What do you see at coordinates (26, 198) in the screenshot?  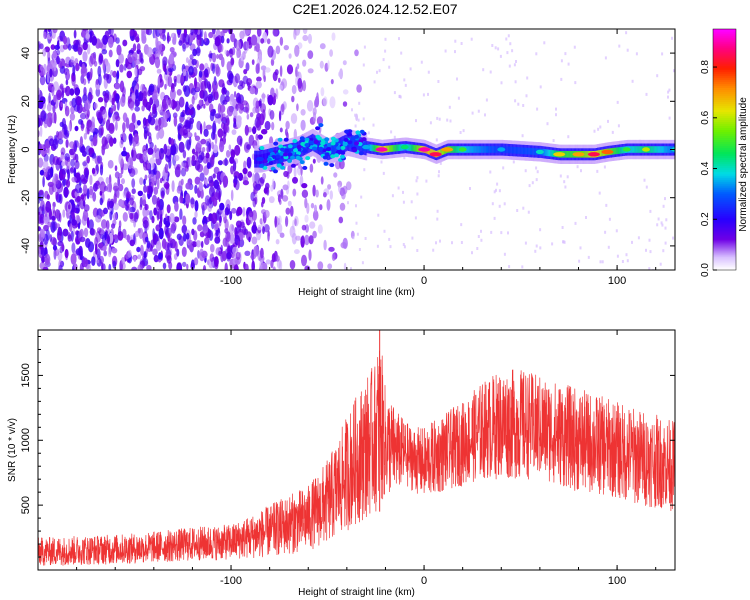 I see `y-tick-label: -20` at bounding box center [26, 198].